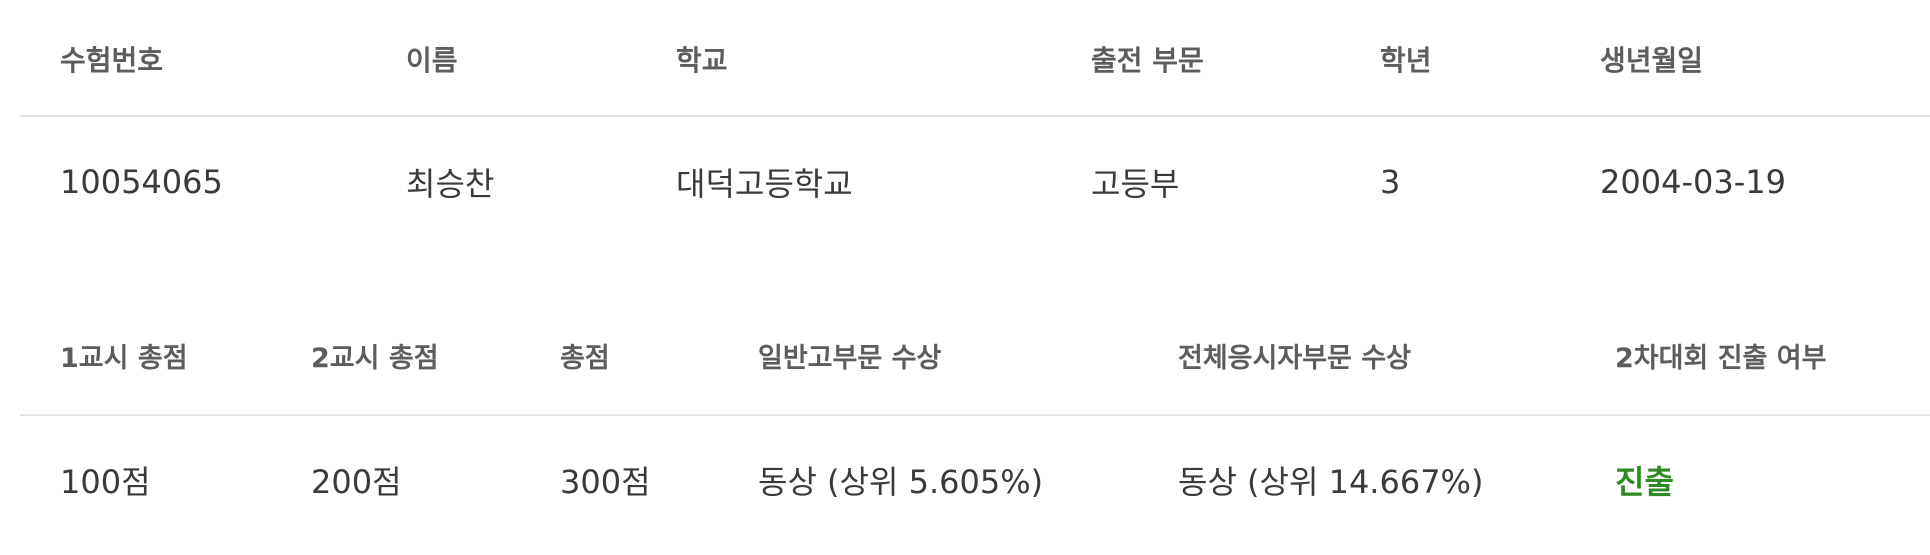  What do you see at coordinates (1147, 60) in the screenshot?
I see `header-division: 출전 부문` at bounding box center [1147, 60].